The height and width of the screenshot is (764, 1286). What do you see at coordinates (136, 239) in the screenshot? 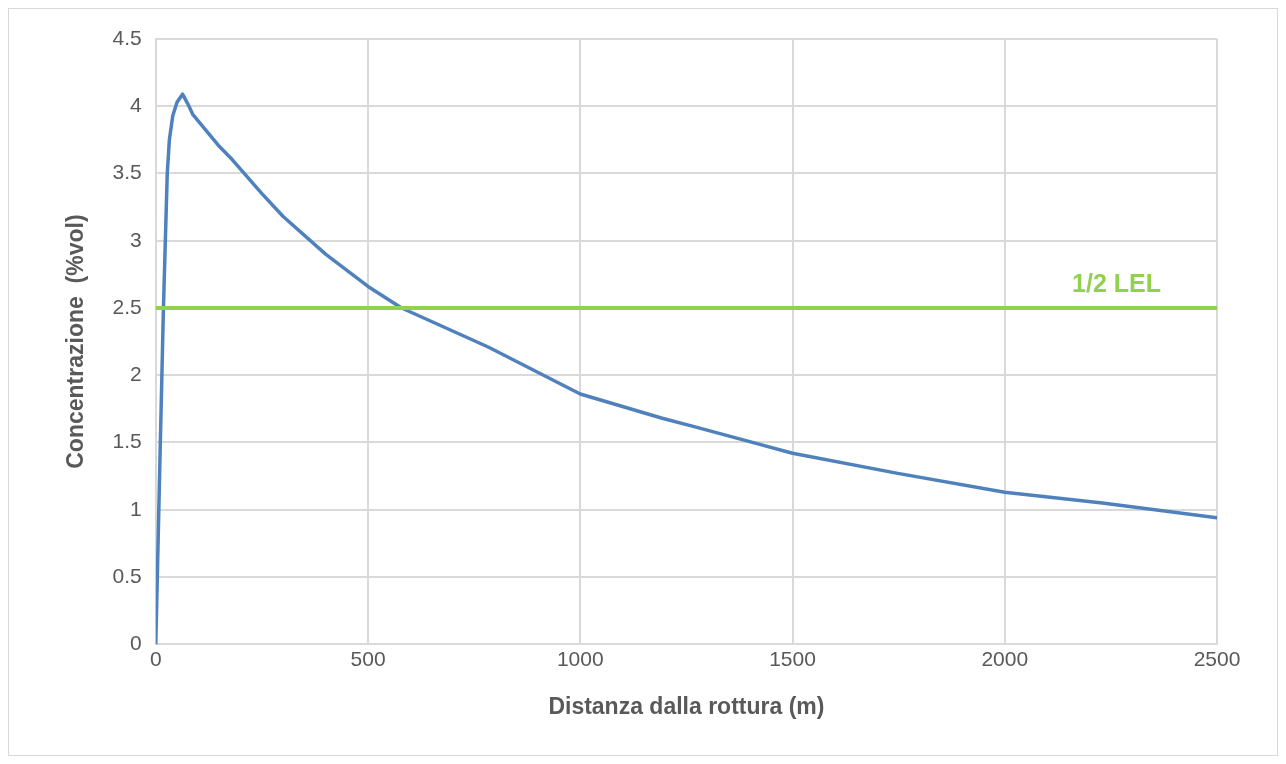
I see `y-tick-label: 3` at bounding box center [136, 239].